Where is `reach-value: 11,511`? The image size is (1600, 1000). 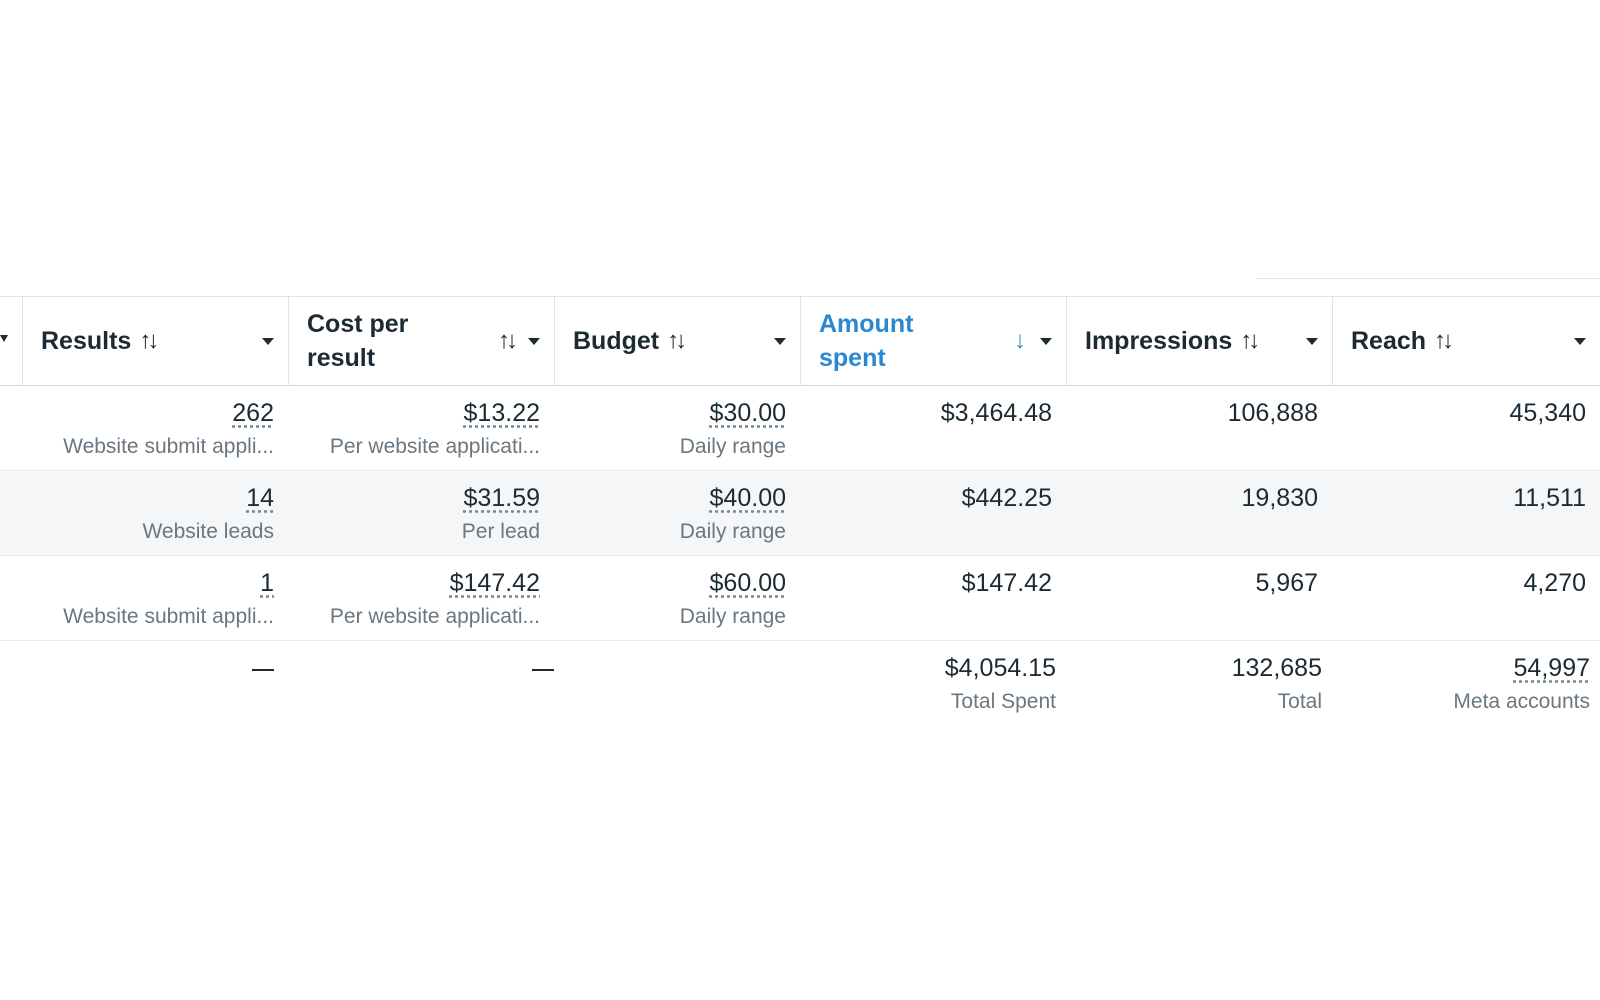 reach-value: 11,511 is located at coordinates (1549, 498).